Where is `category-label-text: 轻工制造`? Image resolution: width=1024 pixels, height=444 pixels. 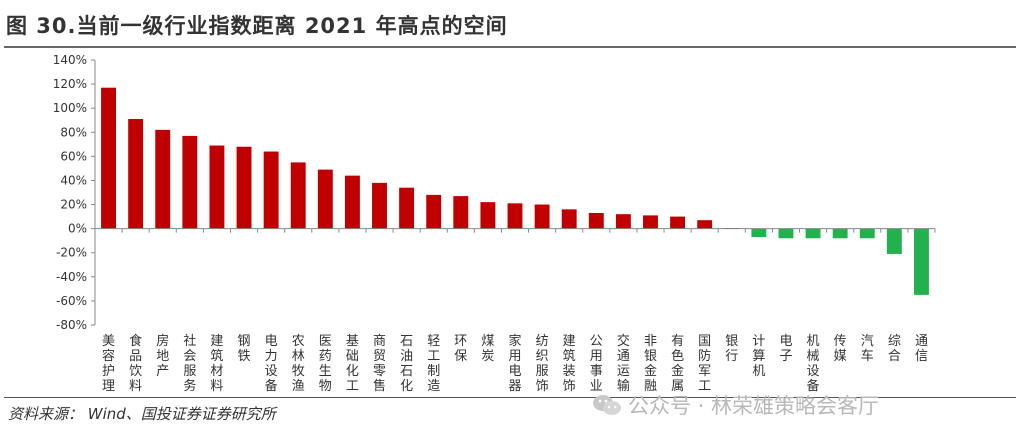 category-label-text: 轻工制造 is located at coordinates (433, 364).